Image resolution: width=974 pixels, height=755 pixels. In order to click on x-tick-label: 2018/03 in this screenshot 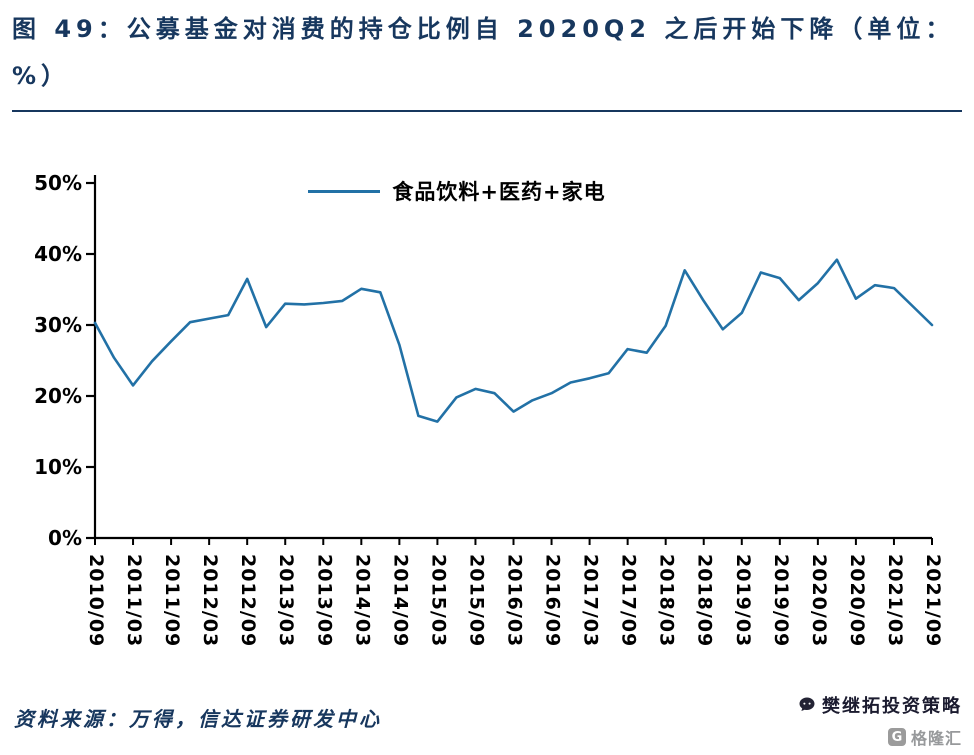, I will do `click(667, 600)`.